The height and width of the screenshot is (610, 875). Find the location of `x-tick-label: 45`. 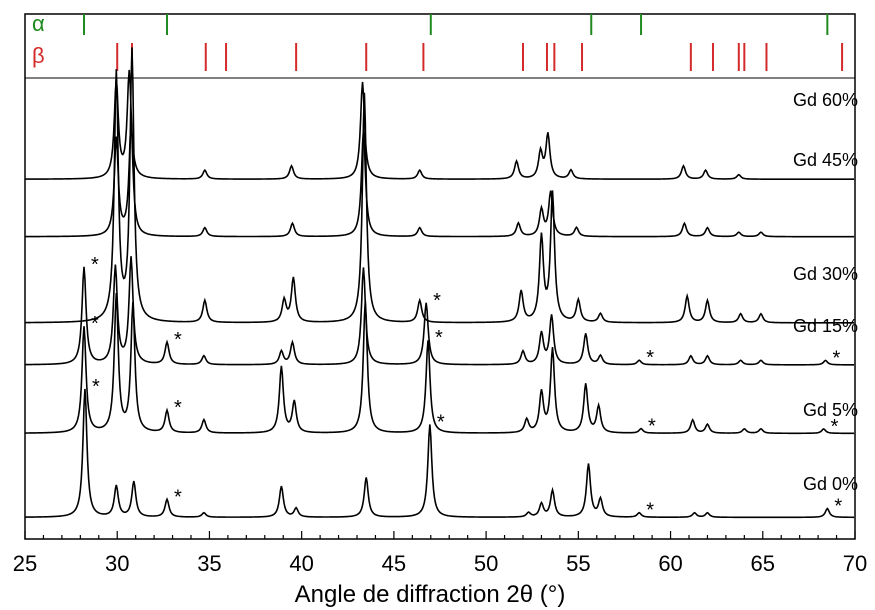

x-tick-label: 45 is located at coordinates (394, 563).